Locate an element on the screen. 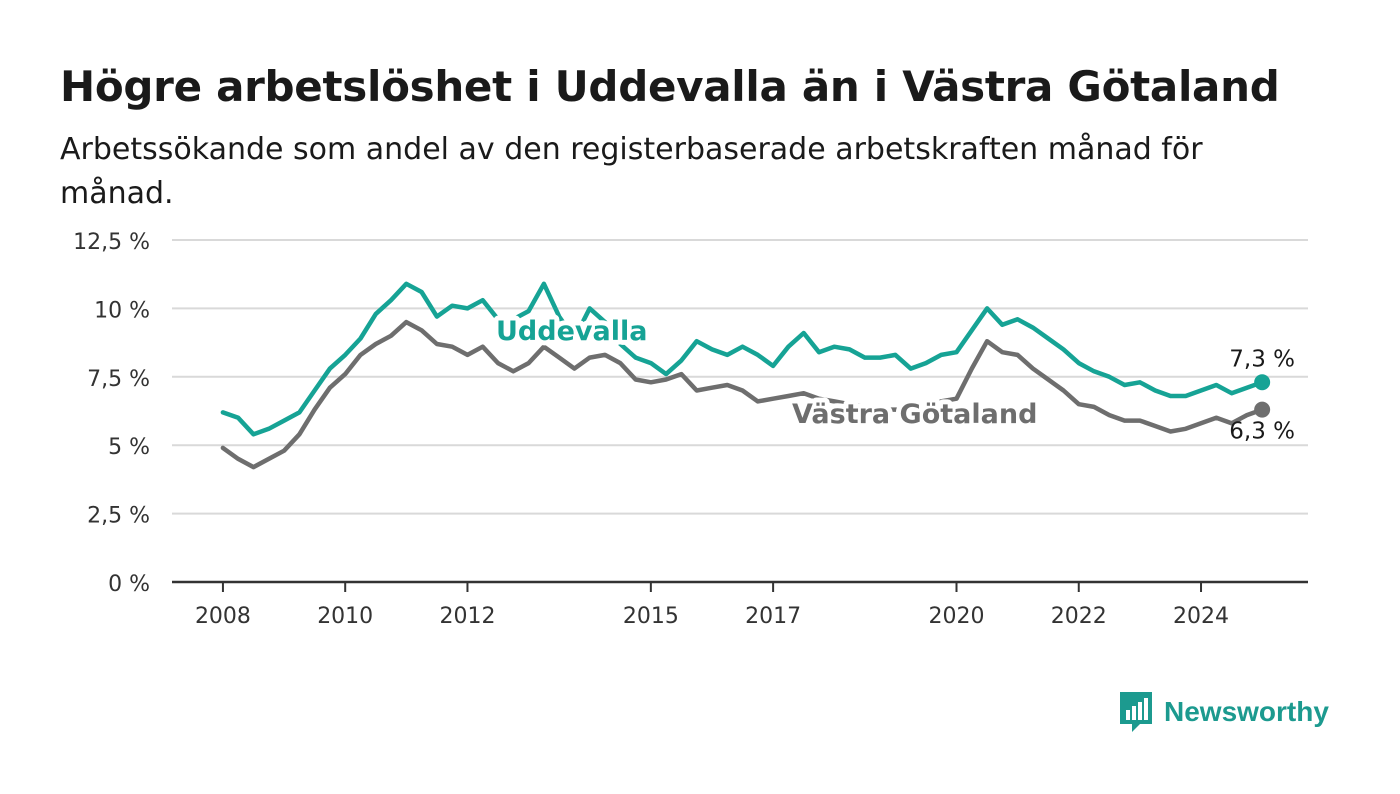 Image resolution: width=1400 pixels, height=794 pixels. y-tick-label: 0 % is located at coordinates (129, 584).